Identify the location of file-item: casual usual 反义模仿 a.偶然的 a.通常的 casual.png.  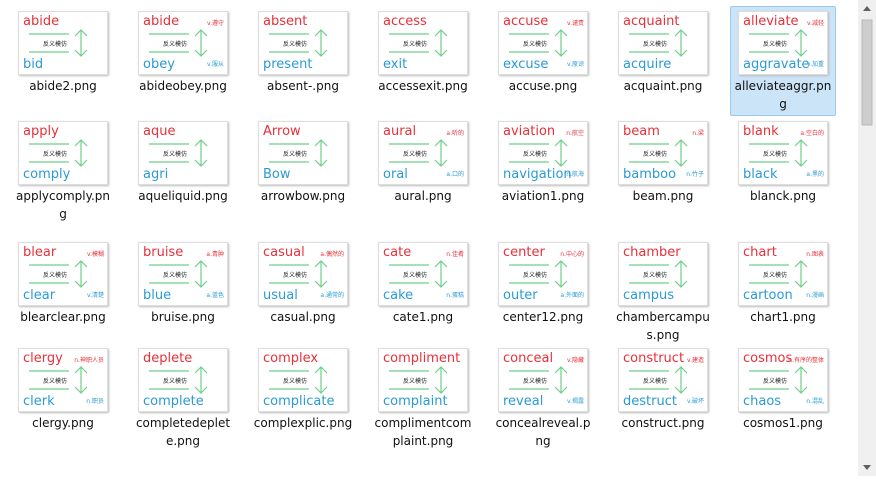
(303, 283).